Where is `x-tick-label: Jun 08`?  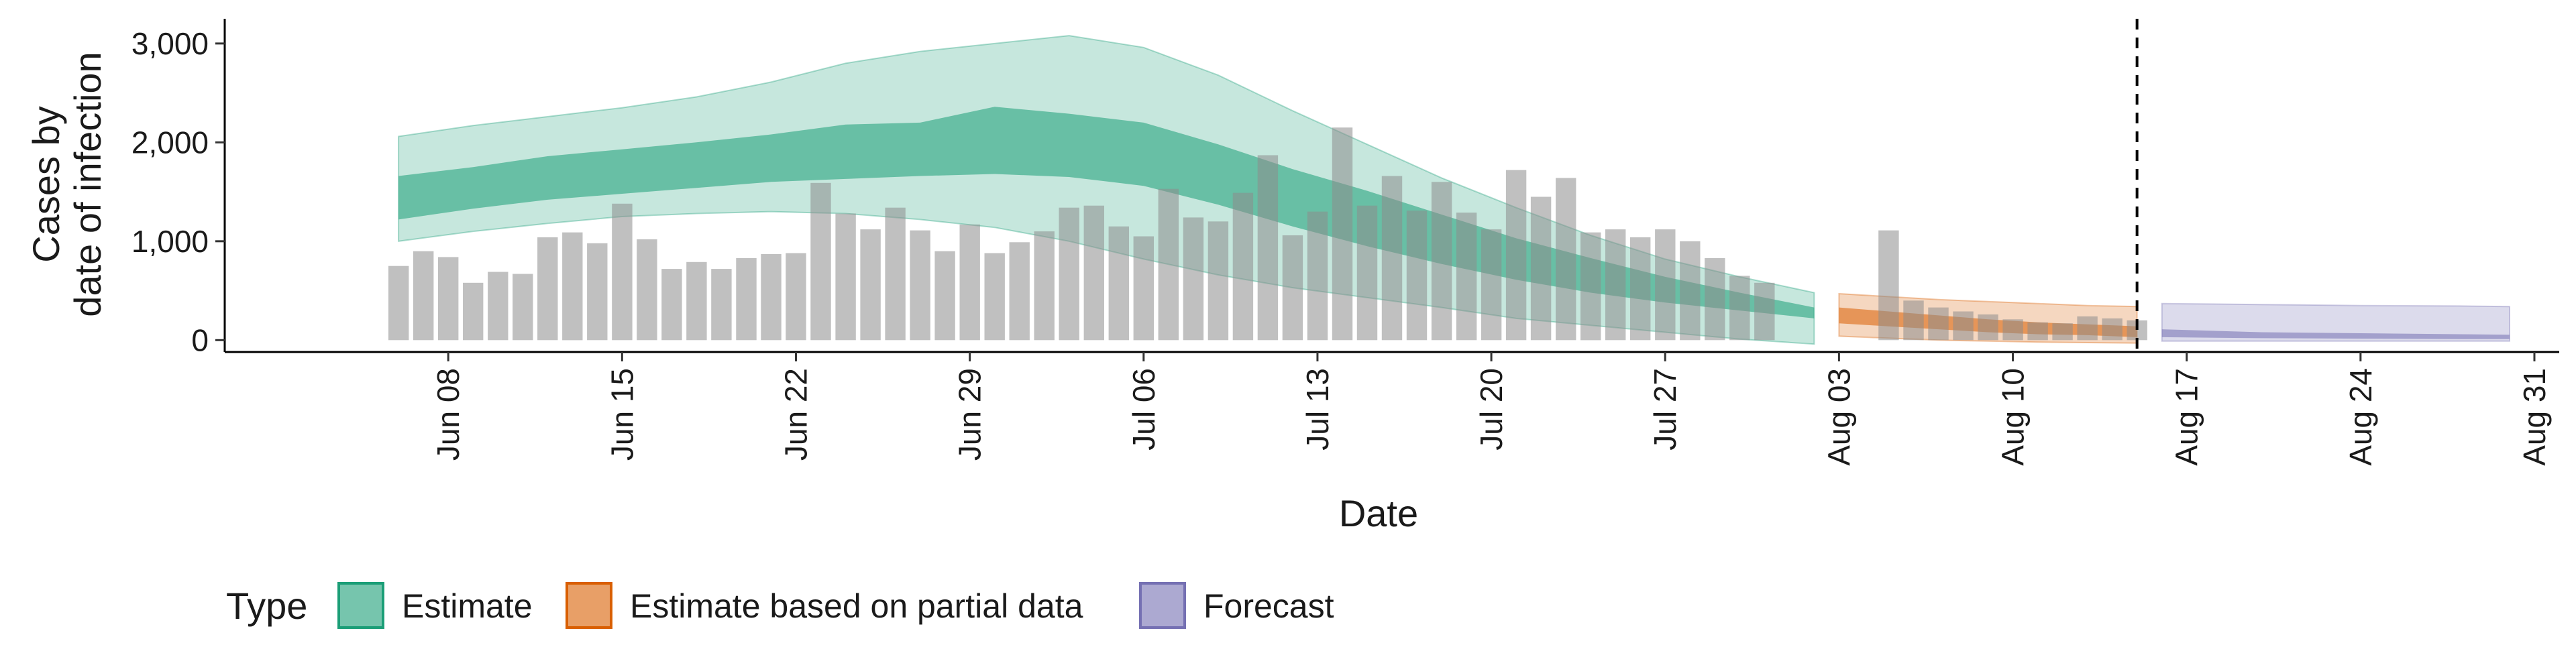
x-tick-label: Jun 08 is located at coordinates (448, 414).